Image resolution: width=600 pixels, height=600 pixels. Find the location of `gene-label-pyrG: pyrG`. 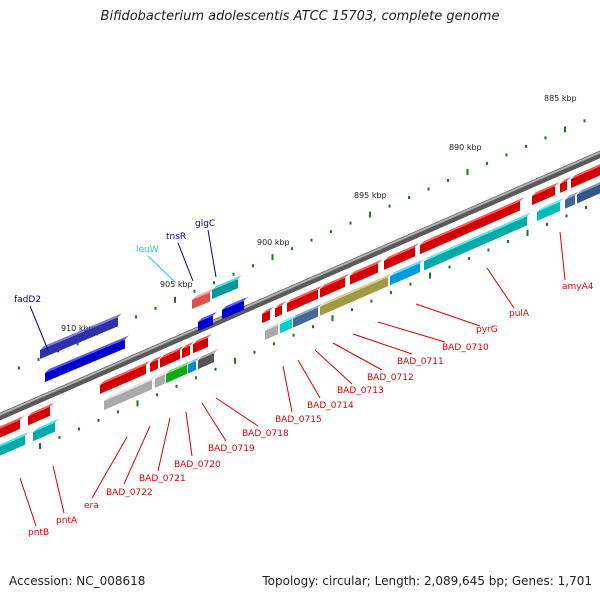

gene-label-pyrG: pyrG is located at coordinates (487, 330).